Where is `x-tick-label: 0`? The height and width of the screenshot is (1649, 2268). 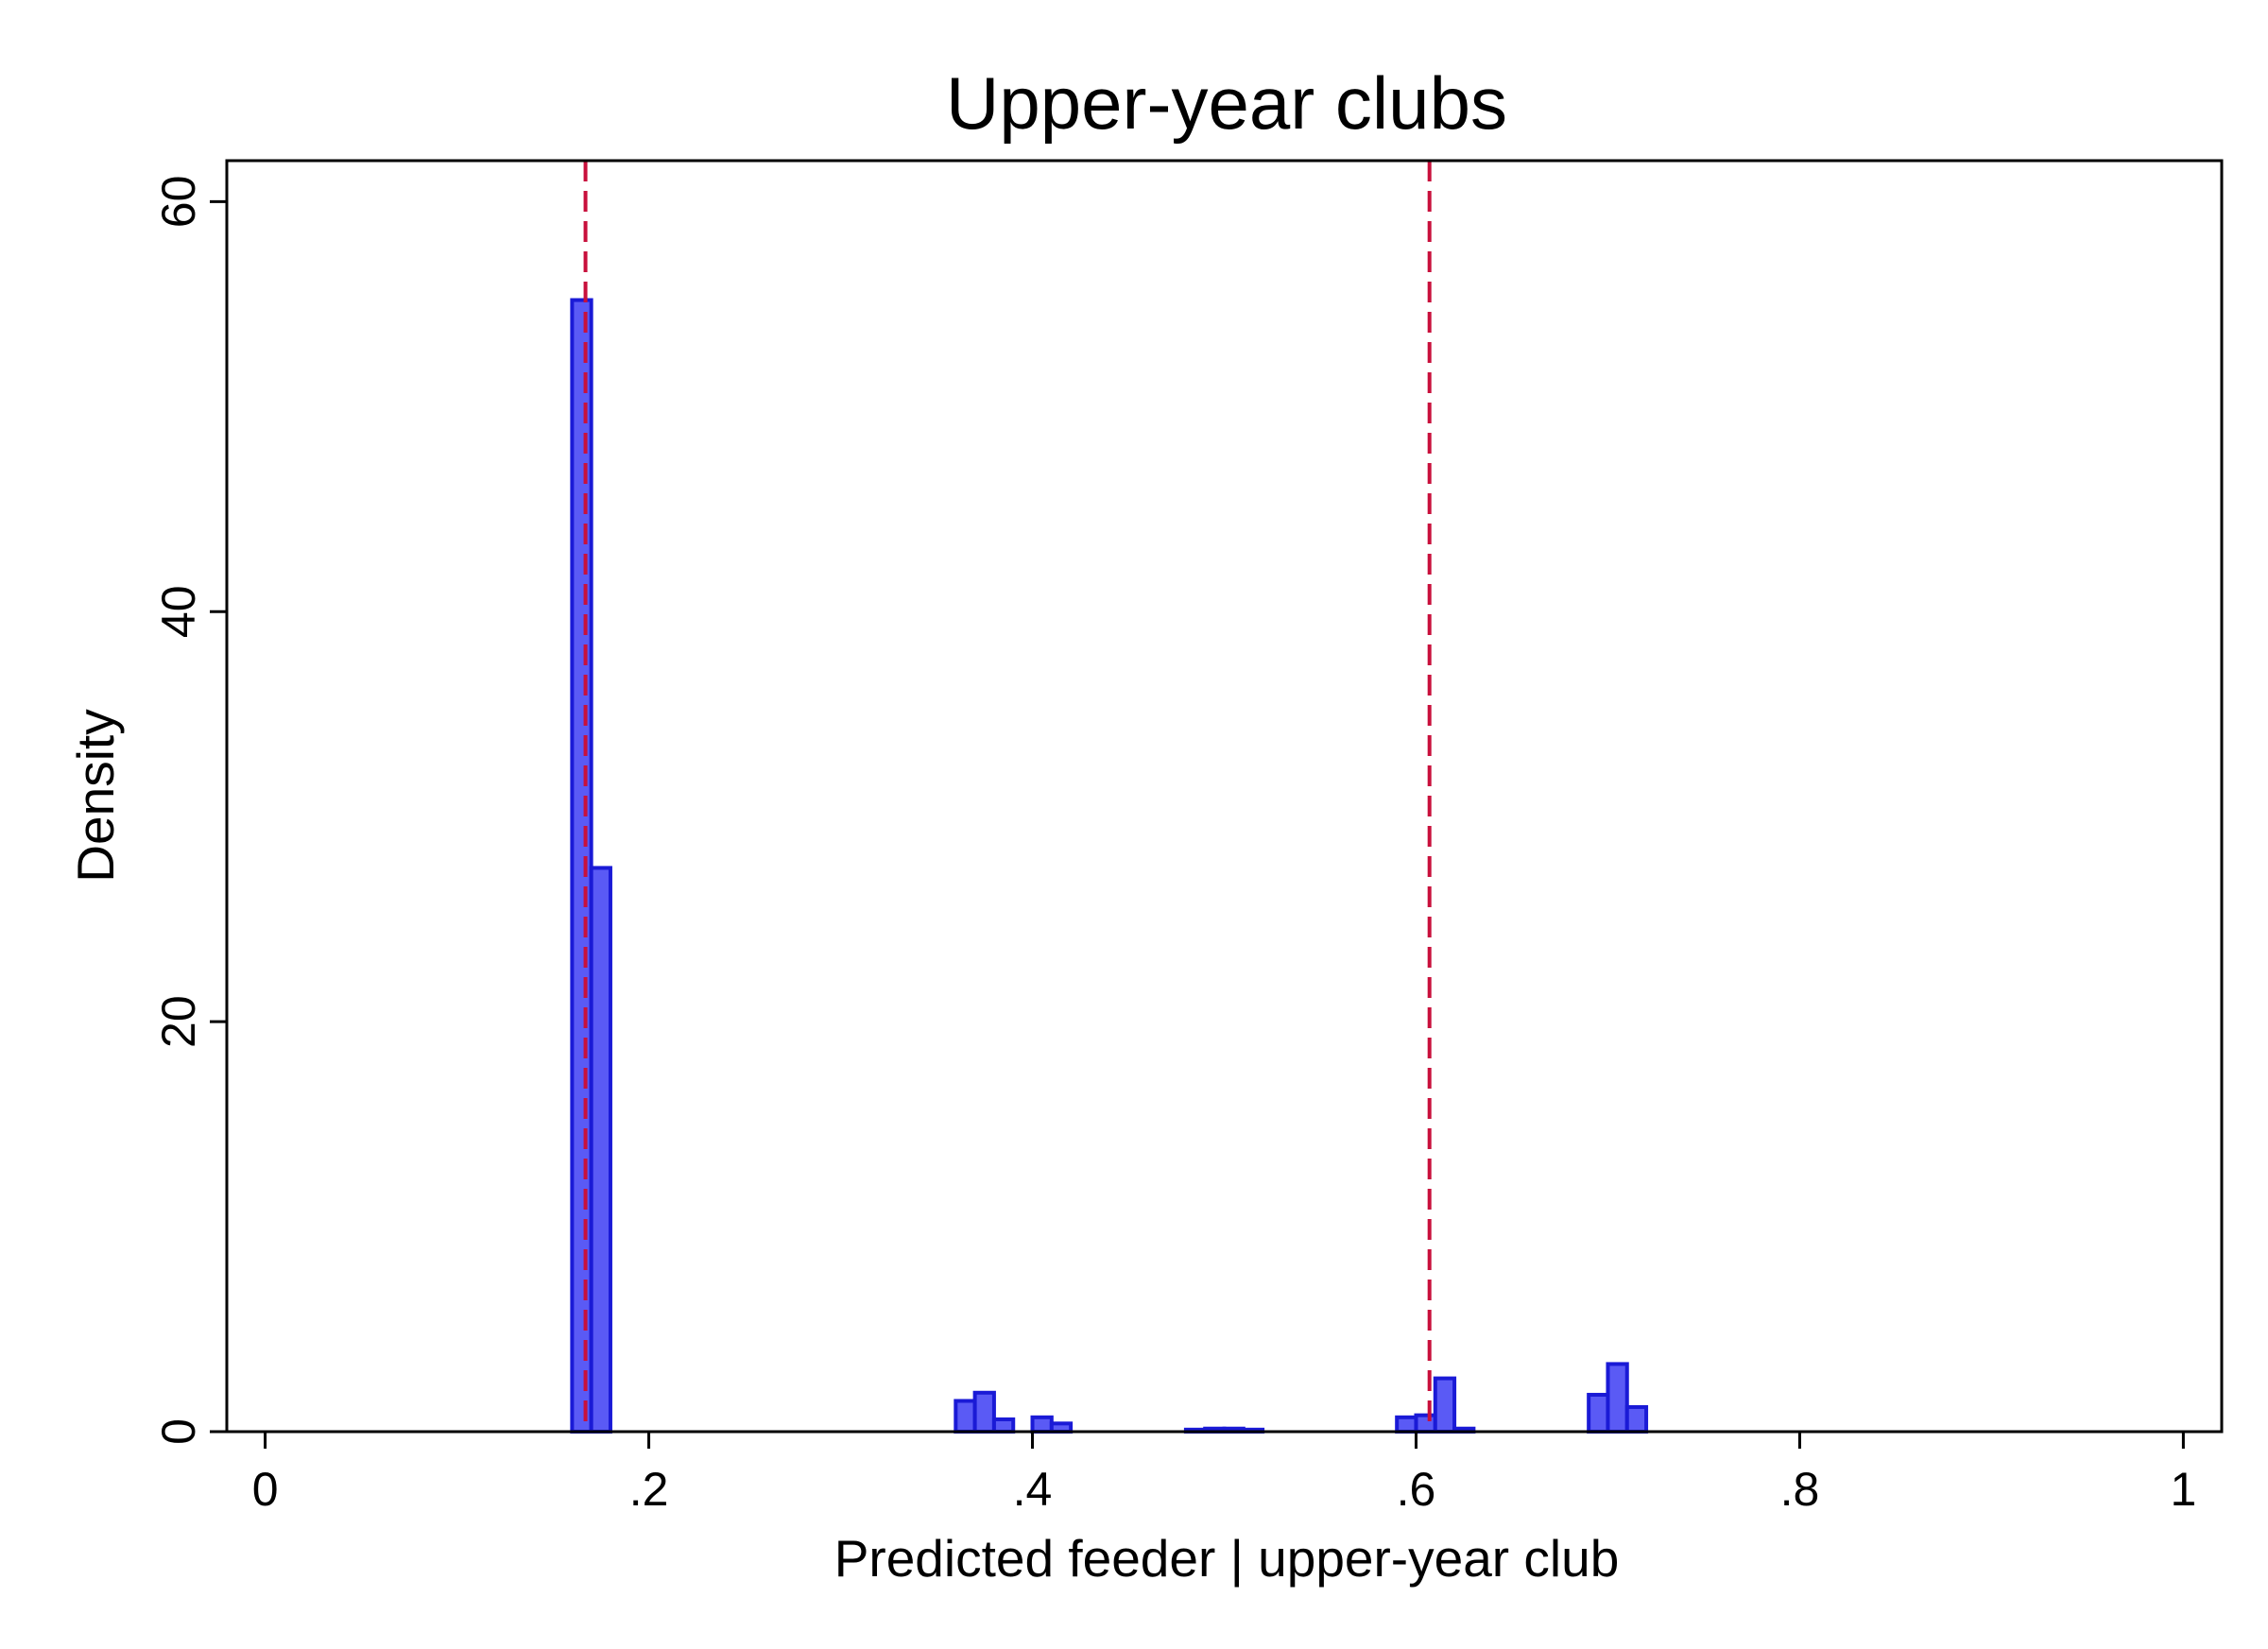 x-tick-label: 0 is located at coordinates (265, 1489).